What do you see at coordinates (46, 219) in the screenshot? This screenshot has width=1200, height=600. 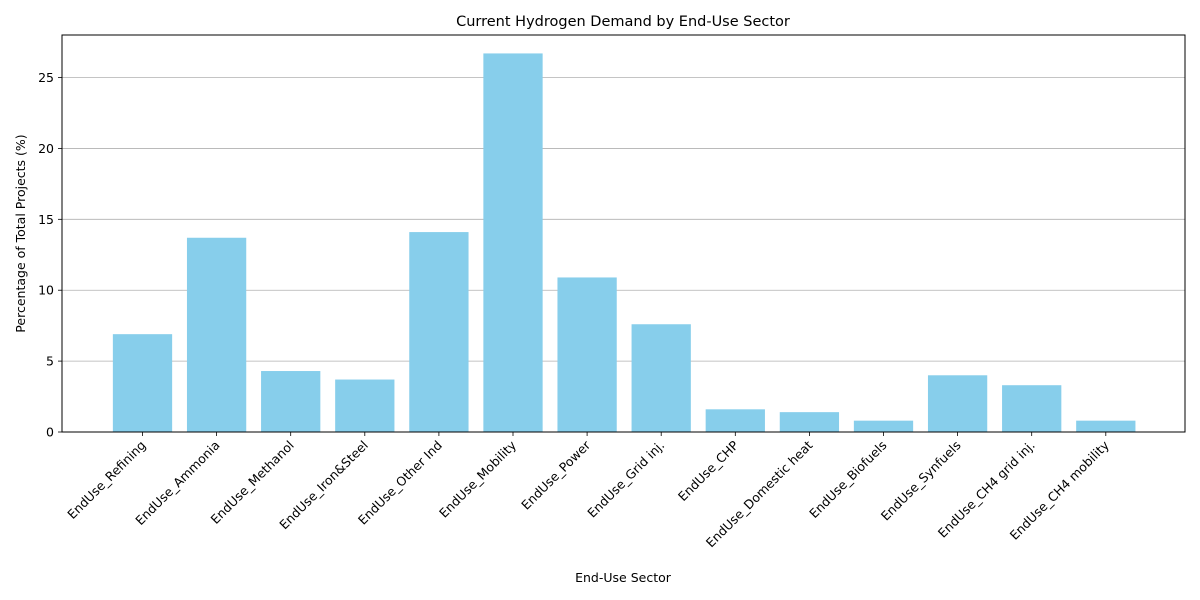 I see `y-tick-label: 15` at bounding box center [46, 219].